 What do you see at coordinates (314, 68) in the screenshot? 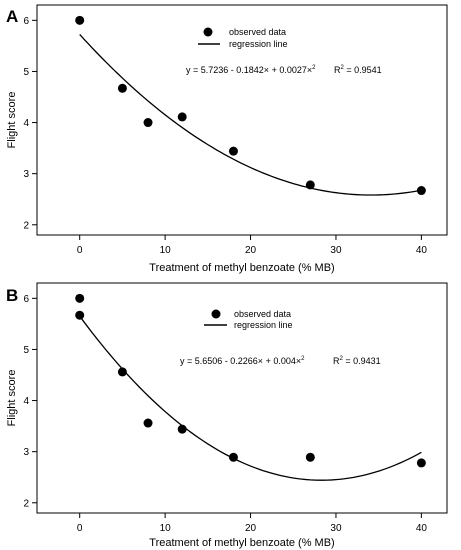
I see `panel-a-equation-exponent: 2` at bounding box center [314, 68].